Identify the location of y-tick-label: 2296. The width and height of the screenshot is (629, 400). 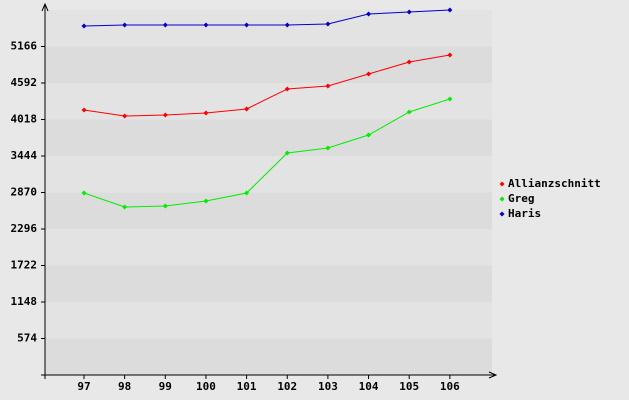
(24, 228).